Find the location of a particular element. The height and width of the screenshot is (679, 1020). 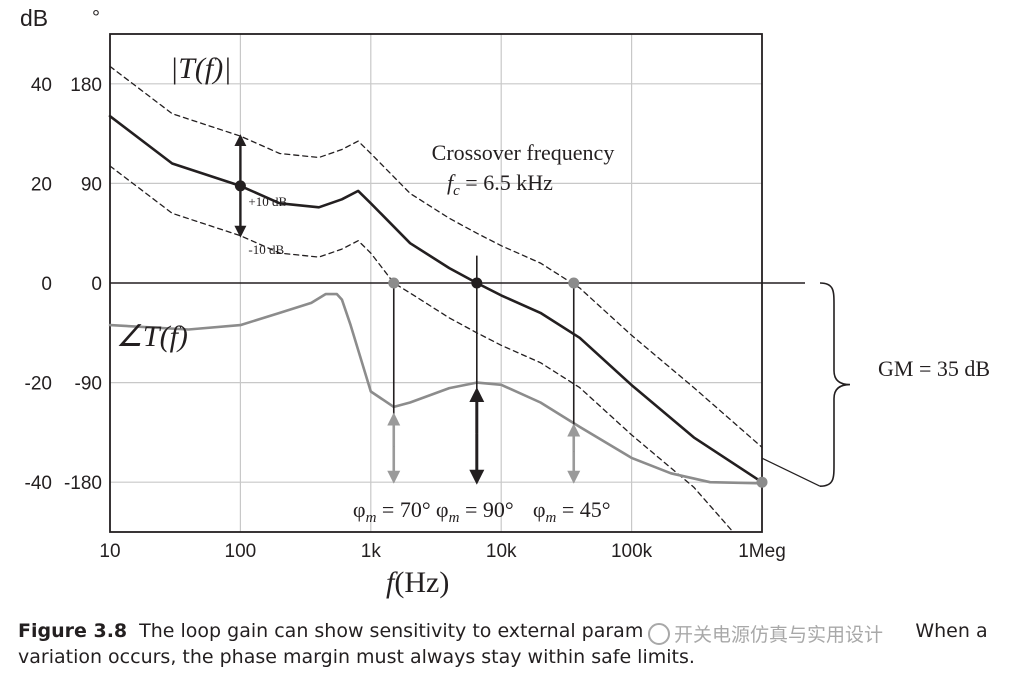

caption-line1-end: When a is located at coordinates (951, 631).